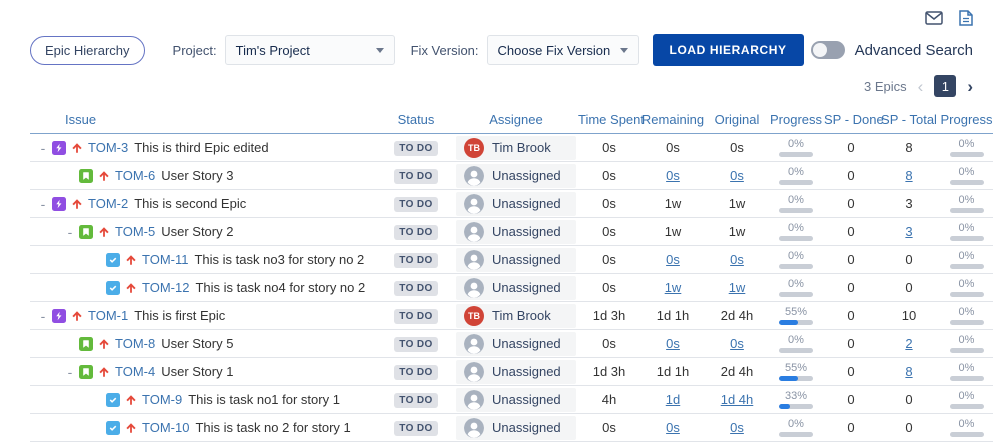 The image size is (999, 443). I want to click on issue-summary: This is task no4 for story no 2, so click(280, 287).